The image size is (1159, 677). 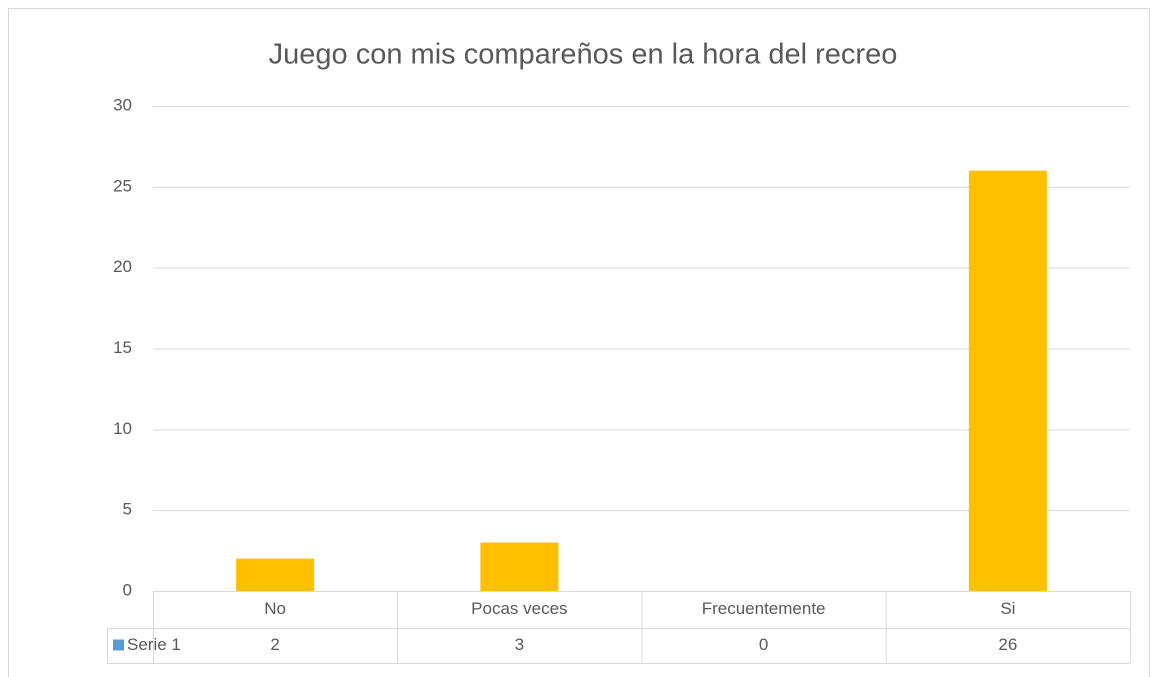 What do you see at coordinates (122, 266) in the screenshot?
I see `y-tick-label: 20` at bounding box center [122, 266].